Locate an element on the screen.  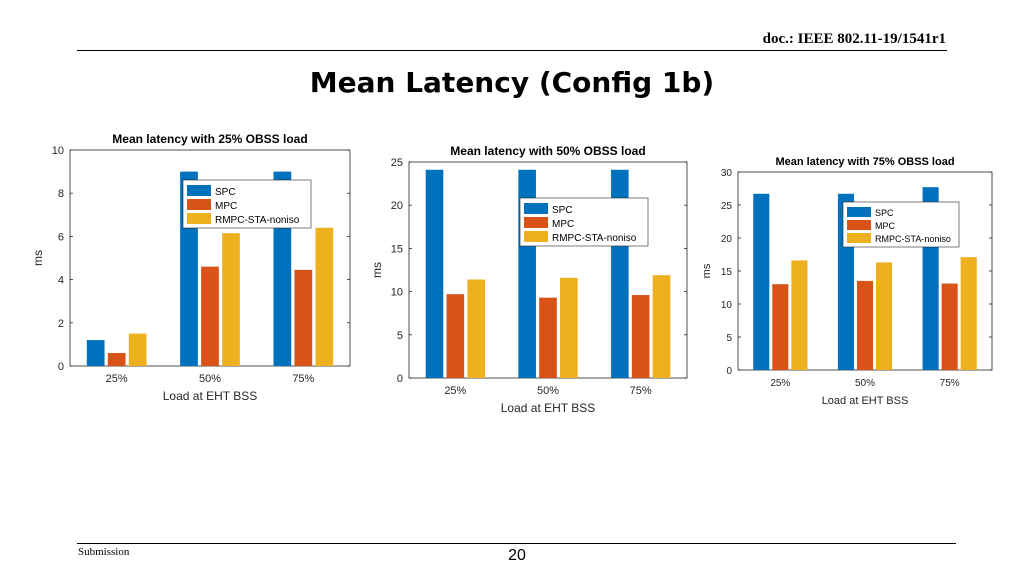
y-tick-label: 30 is located at coordinates (727, 173).